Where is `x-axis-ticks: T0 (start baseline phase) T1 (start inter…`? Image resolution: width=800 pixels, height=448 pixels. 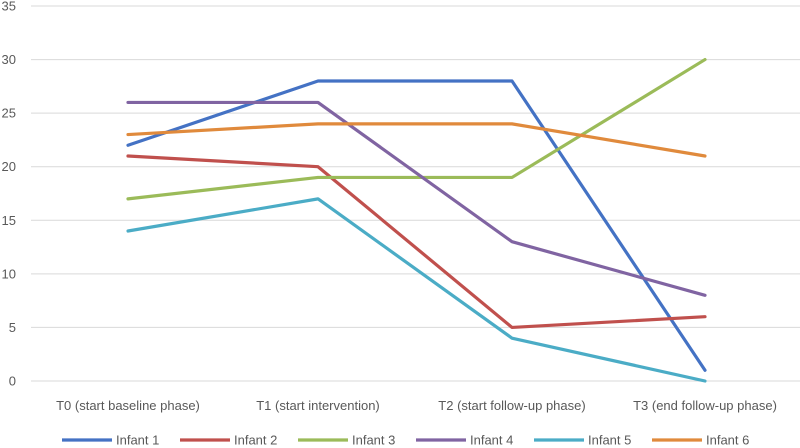
x-axis-ticks: T0 (start baseline phase) T1 (start inter… is located at coordinates (416, 405).